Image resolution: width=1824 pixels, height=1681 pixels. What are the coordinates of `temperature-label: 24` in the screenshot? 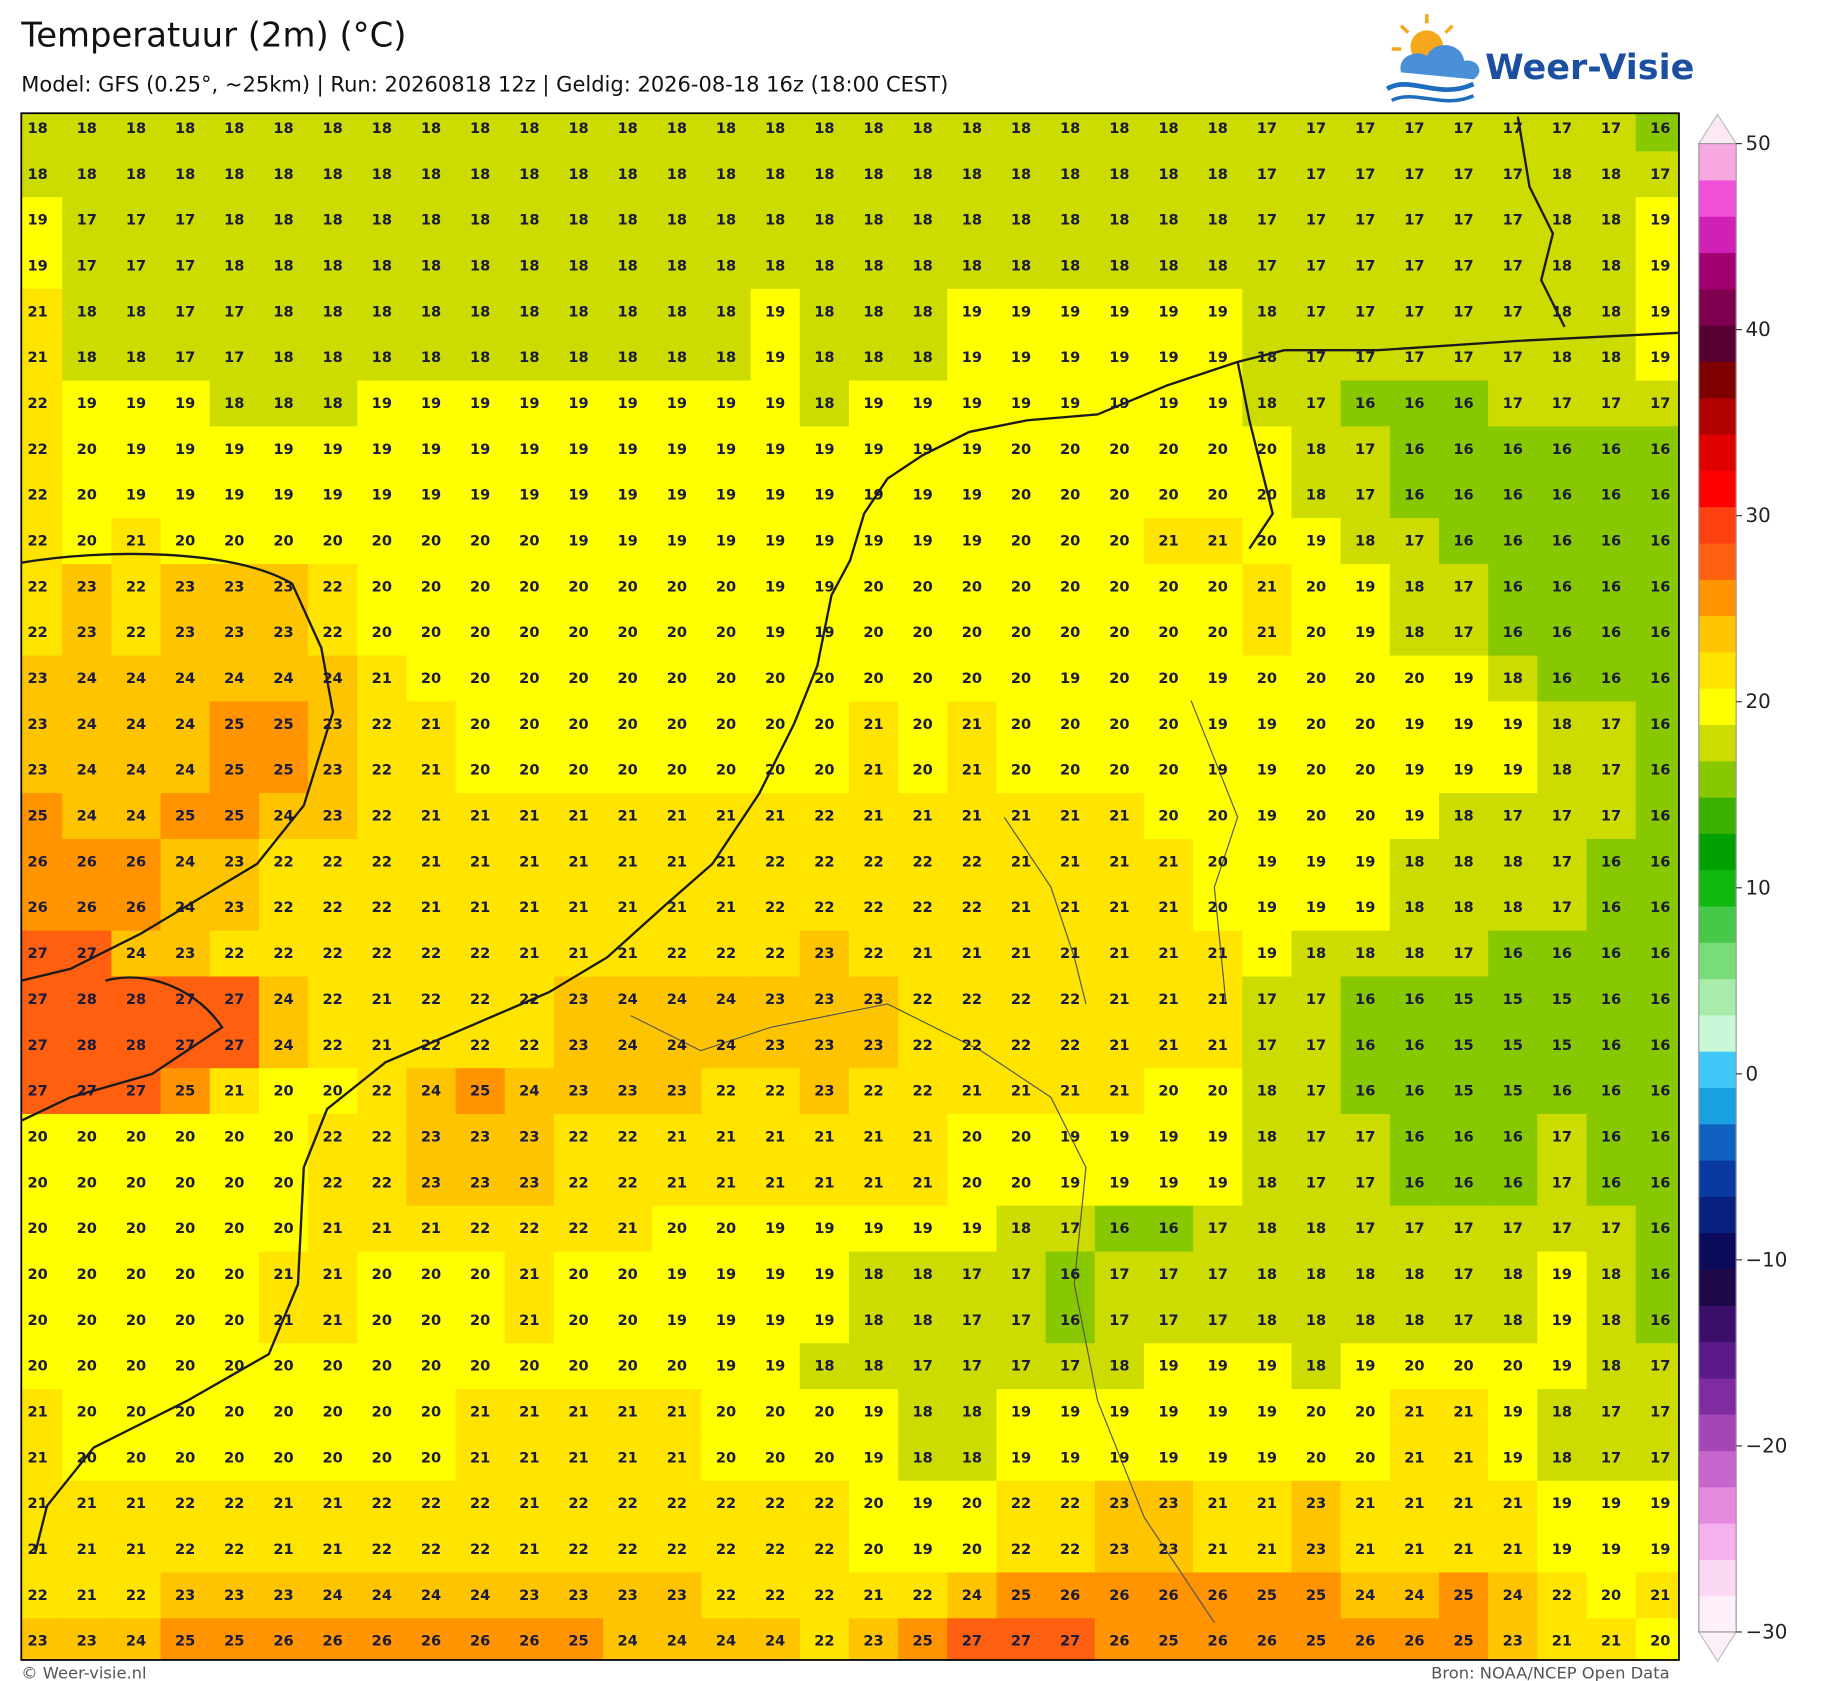 It's located at (726, 1641).